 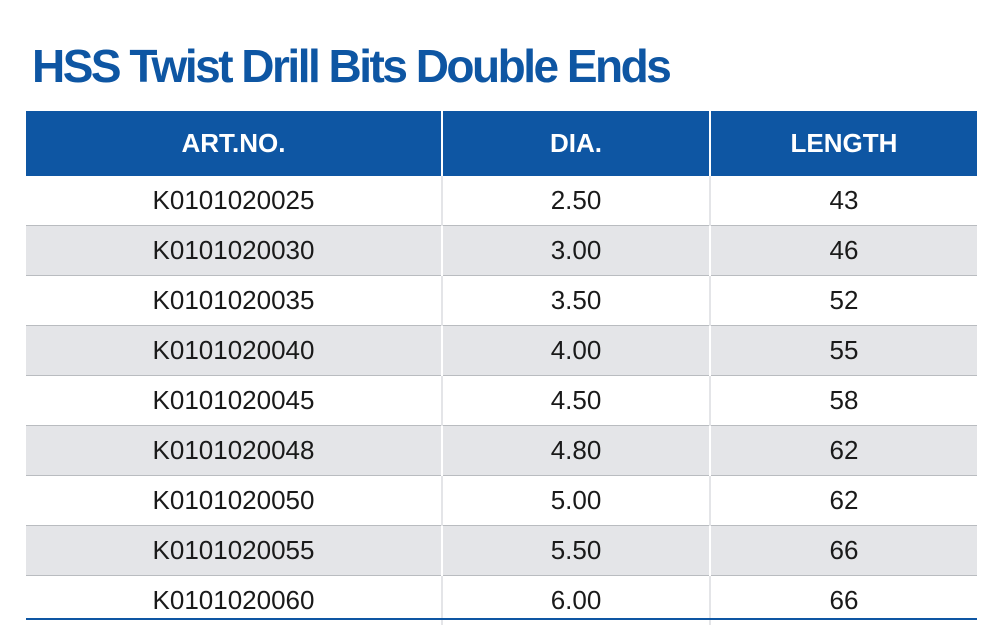 What do you see at coordinates (501, 619) in the screenshot?
I see `table-bottom-rule` at bounding box center [501, 619].